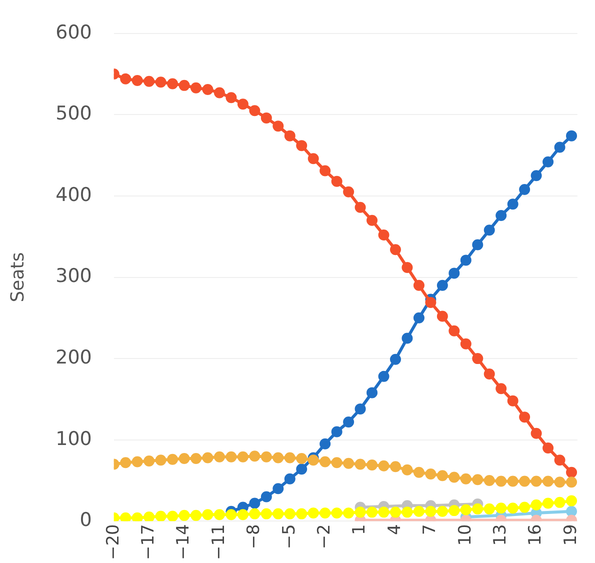  Describe the element at coordinates (465, 535) in the screenshot. I see `x-tick-label: 10` at that location.